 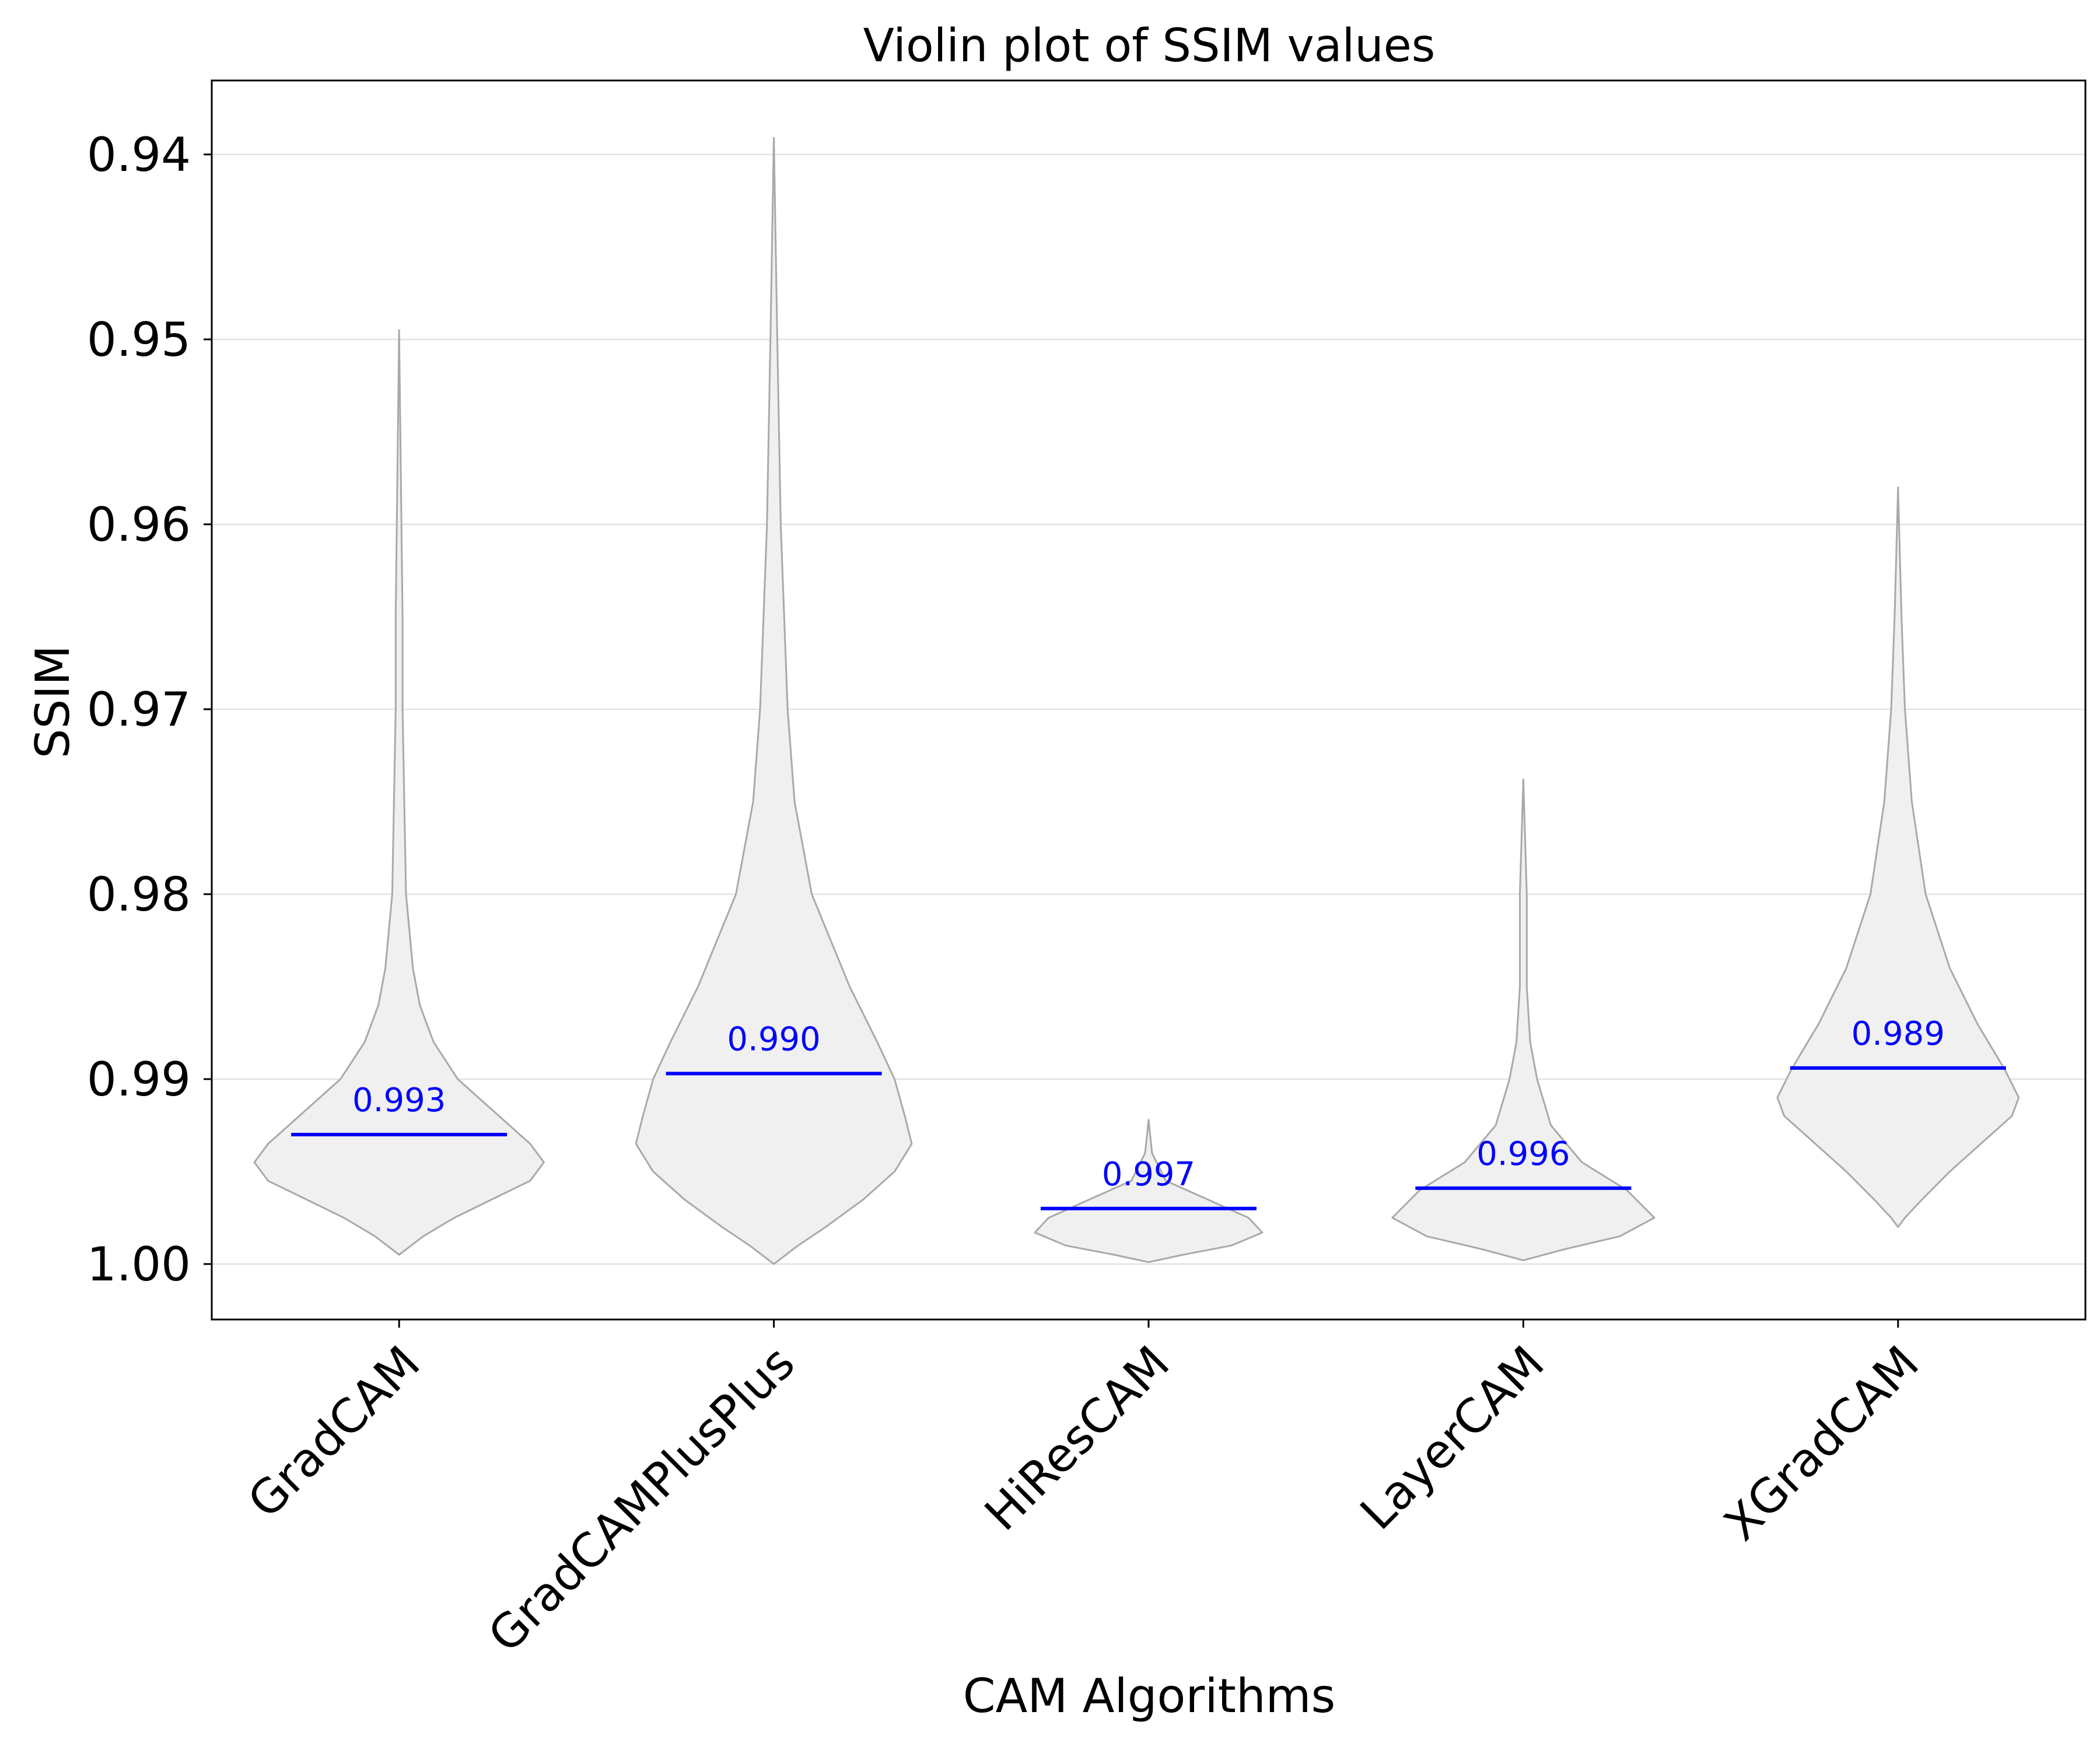 I want to click on y-tick-label: 0.99, so click(x=139, y=1079).